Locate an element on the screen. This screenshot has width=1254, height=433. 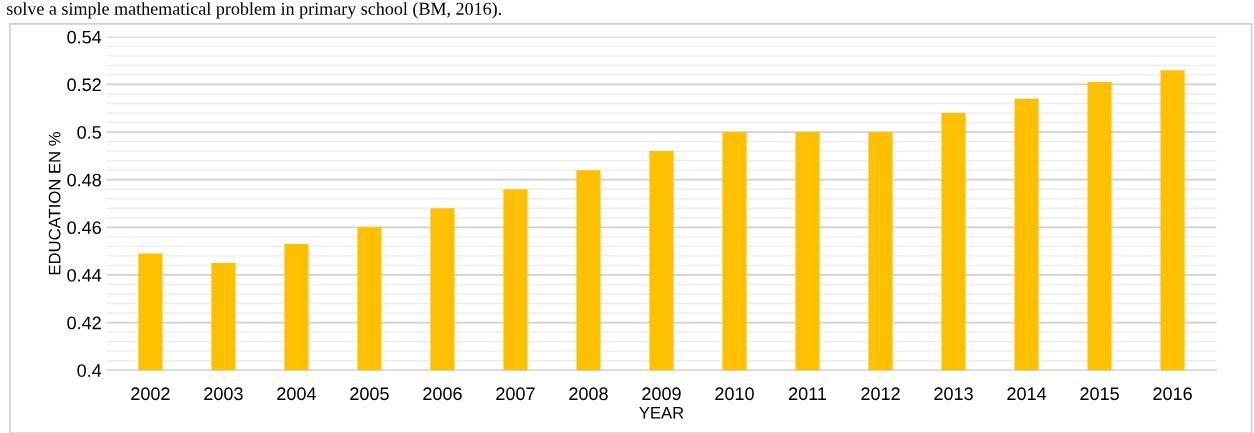
y-tick-label: 0.54 is located at coordinates (84, 37).